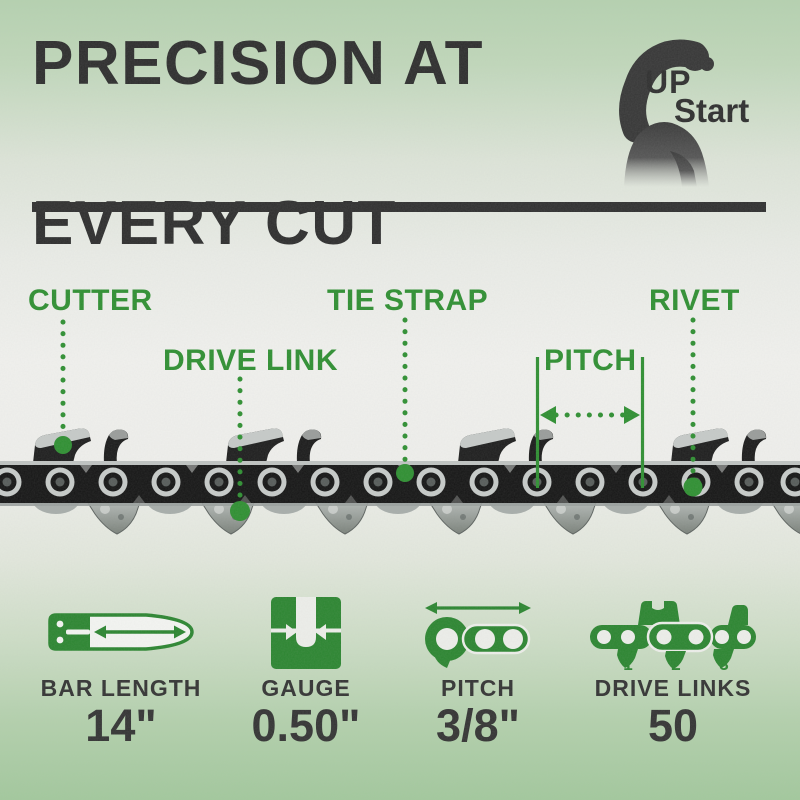 This screenshot has height=800, width=800. Describe the element at coordinates (121, 667) in the screenshot. I see `spec-bar-length: BAR LENGTH 14"` at that location.